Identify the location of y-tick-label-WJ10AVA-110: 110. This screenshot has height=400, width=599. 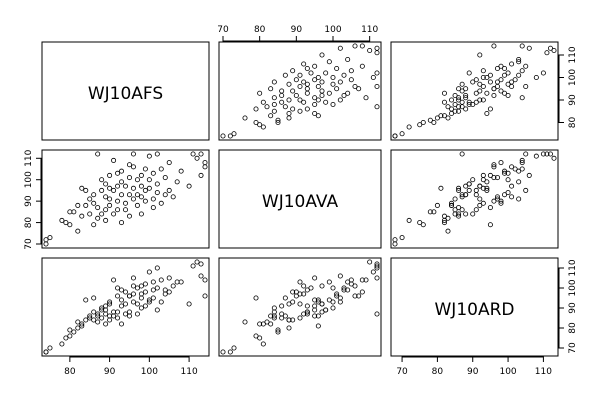
(29, 157).